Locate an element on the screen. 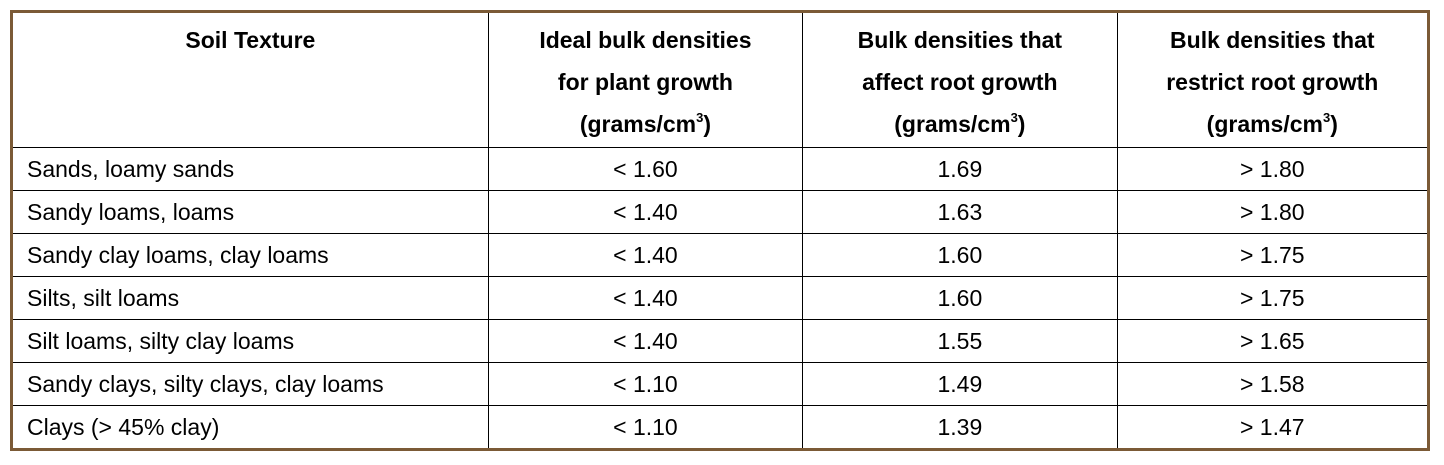 The width and height of the screenshot is (1444, 465). soil-texture-cell: Sands, loamy sands is located at coordinates (250, 169).